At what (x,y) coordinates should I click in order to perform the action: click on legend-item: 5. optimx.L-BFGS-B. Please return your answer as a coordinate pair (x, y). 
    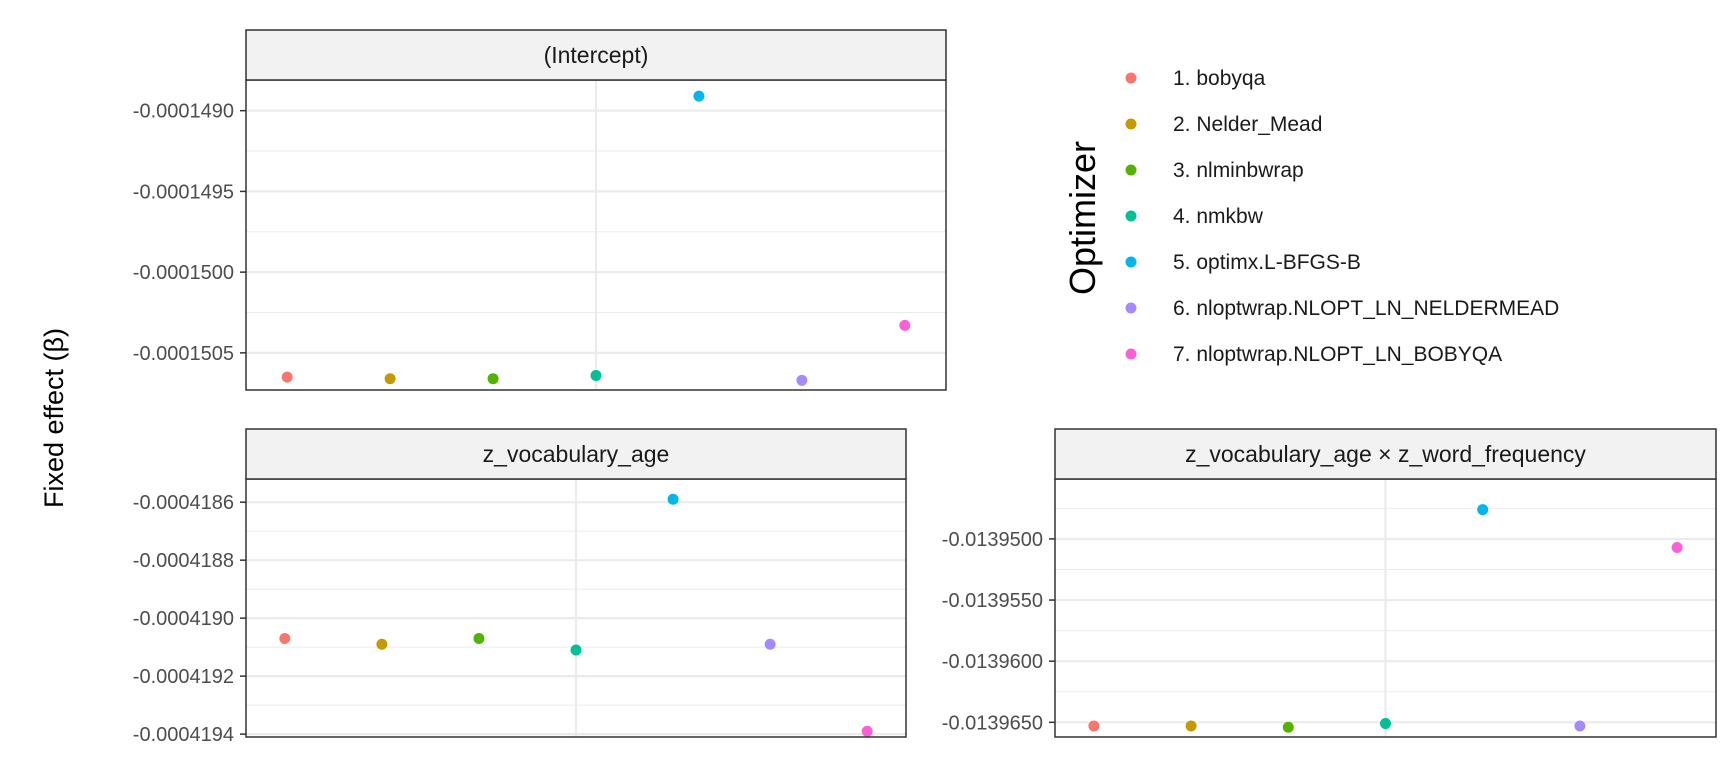
    Looking at the image, I should click on (1243, 262).